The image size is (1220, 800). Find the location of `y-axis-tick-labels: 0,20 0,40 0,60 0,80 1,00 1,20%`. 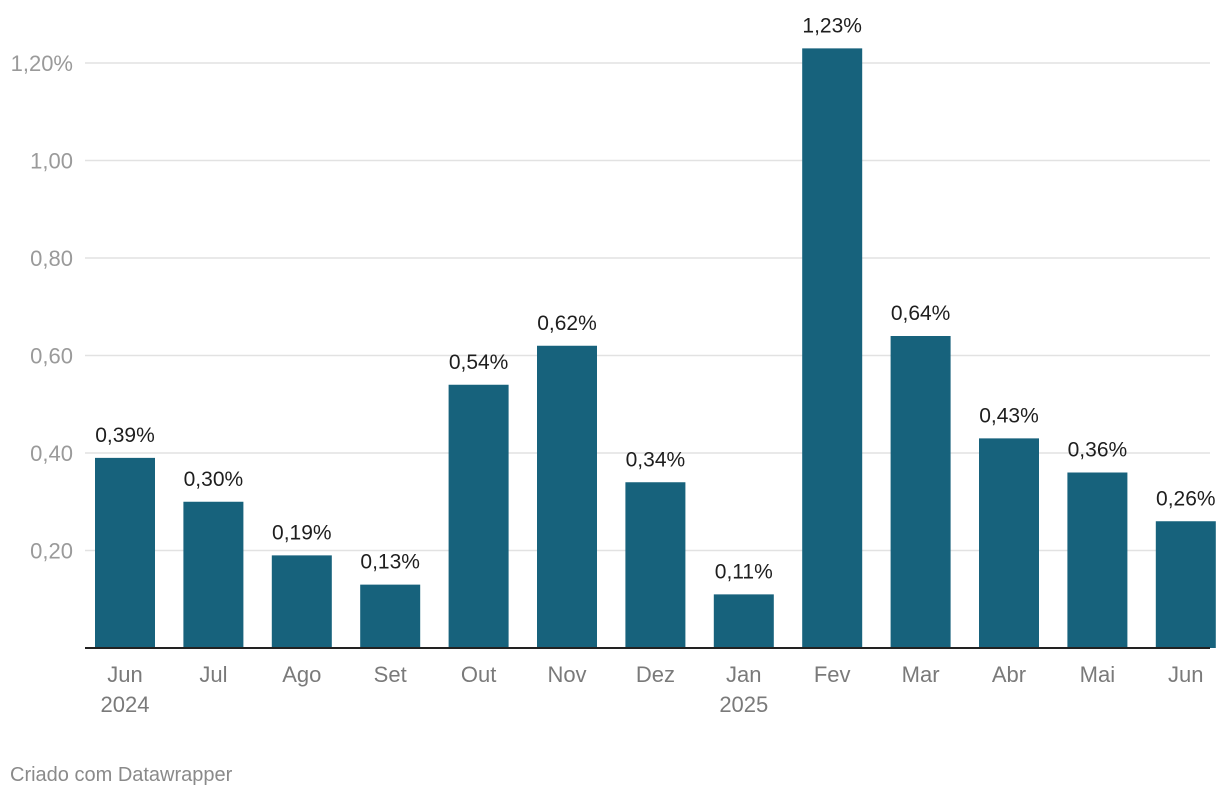

y-axis-tick-labels: 0,20 0,40 0,60 0,80 1,00 1,20% is located at coordinates (42, 307).